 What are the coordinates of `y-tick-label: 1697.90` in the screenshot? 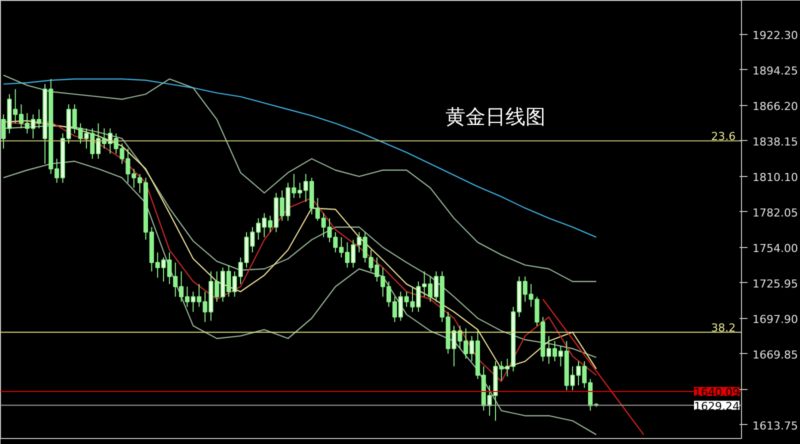 It's located at (775, 319).